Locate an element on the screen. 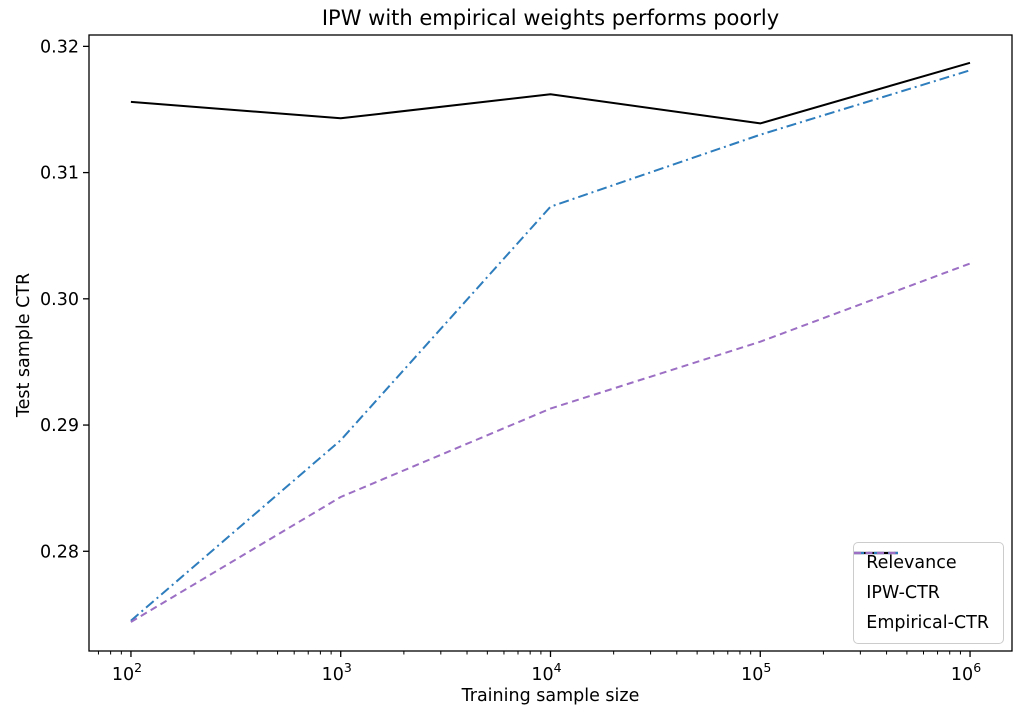 This screenshot has height=718, width=1027. legend-label: Relevance is located at coordinates (911, 563).